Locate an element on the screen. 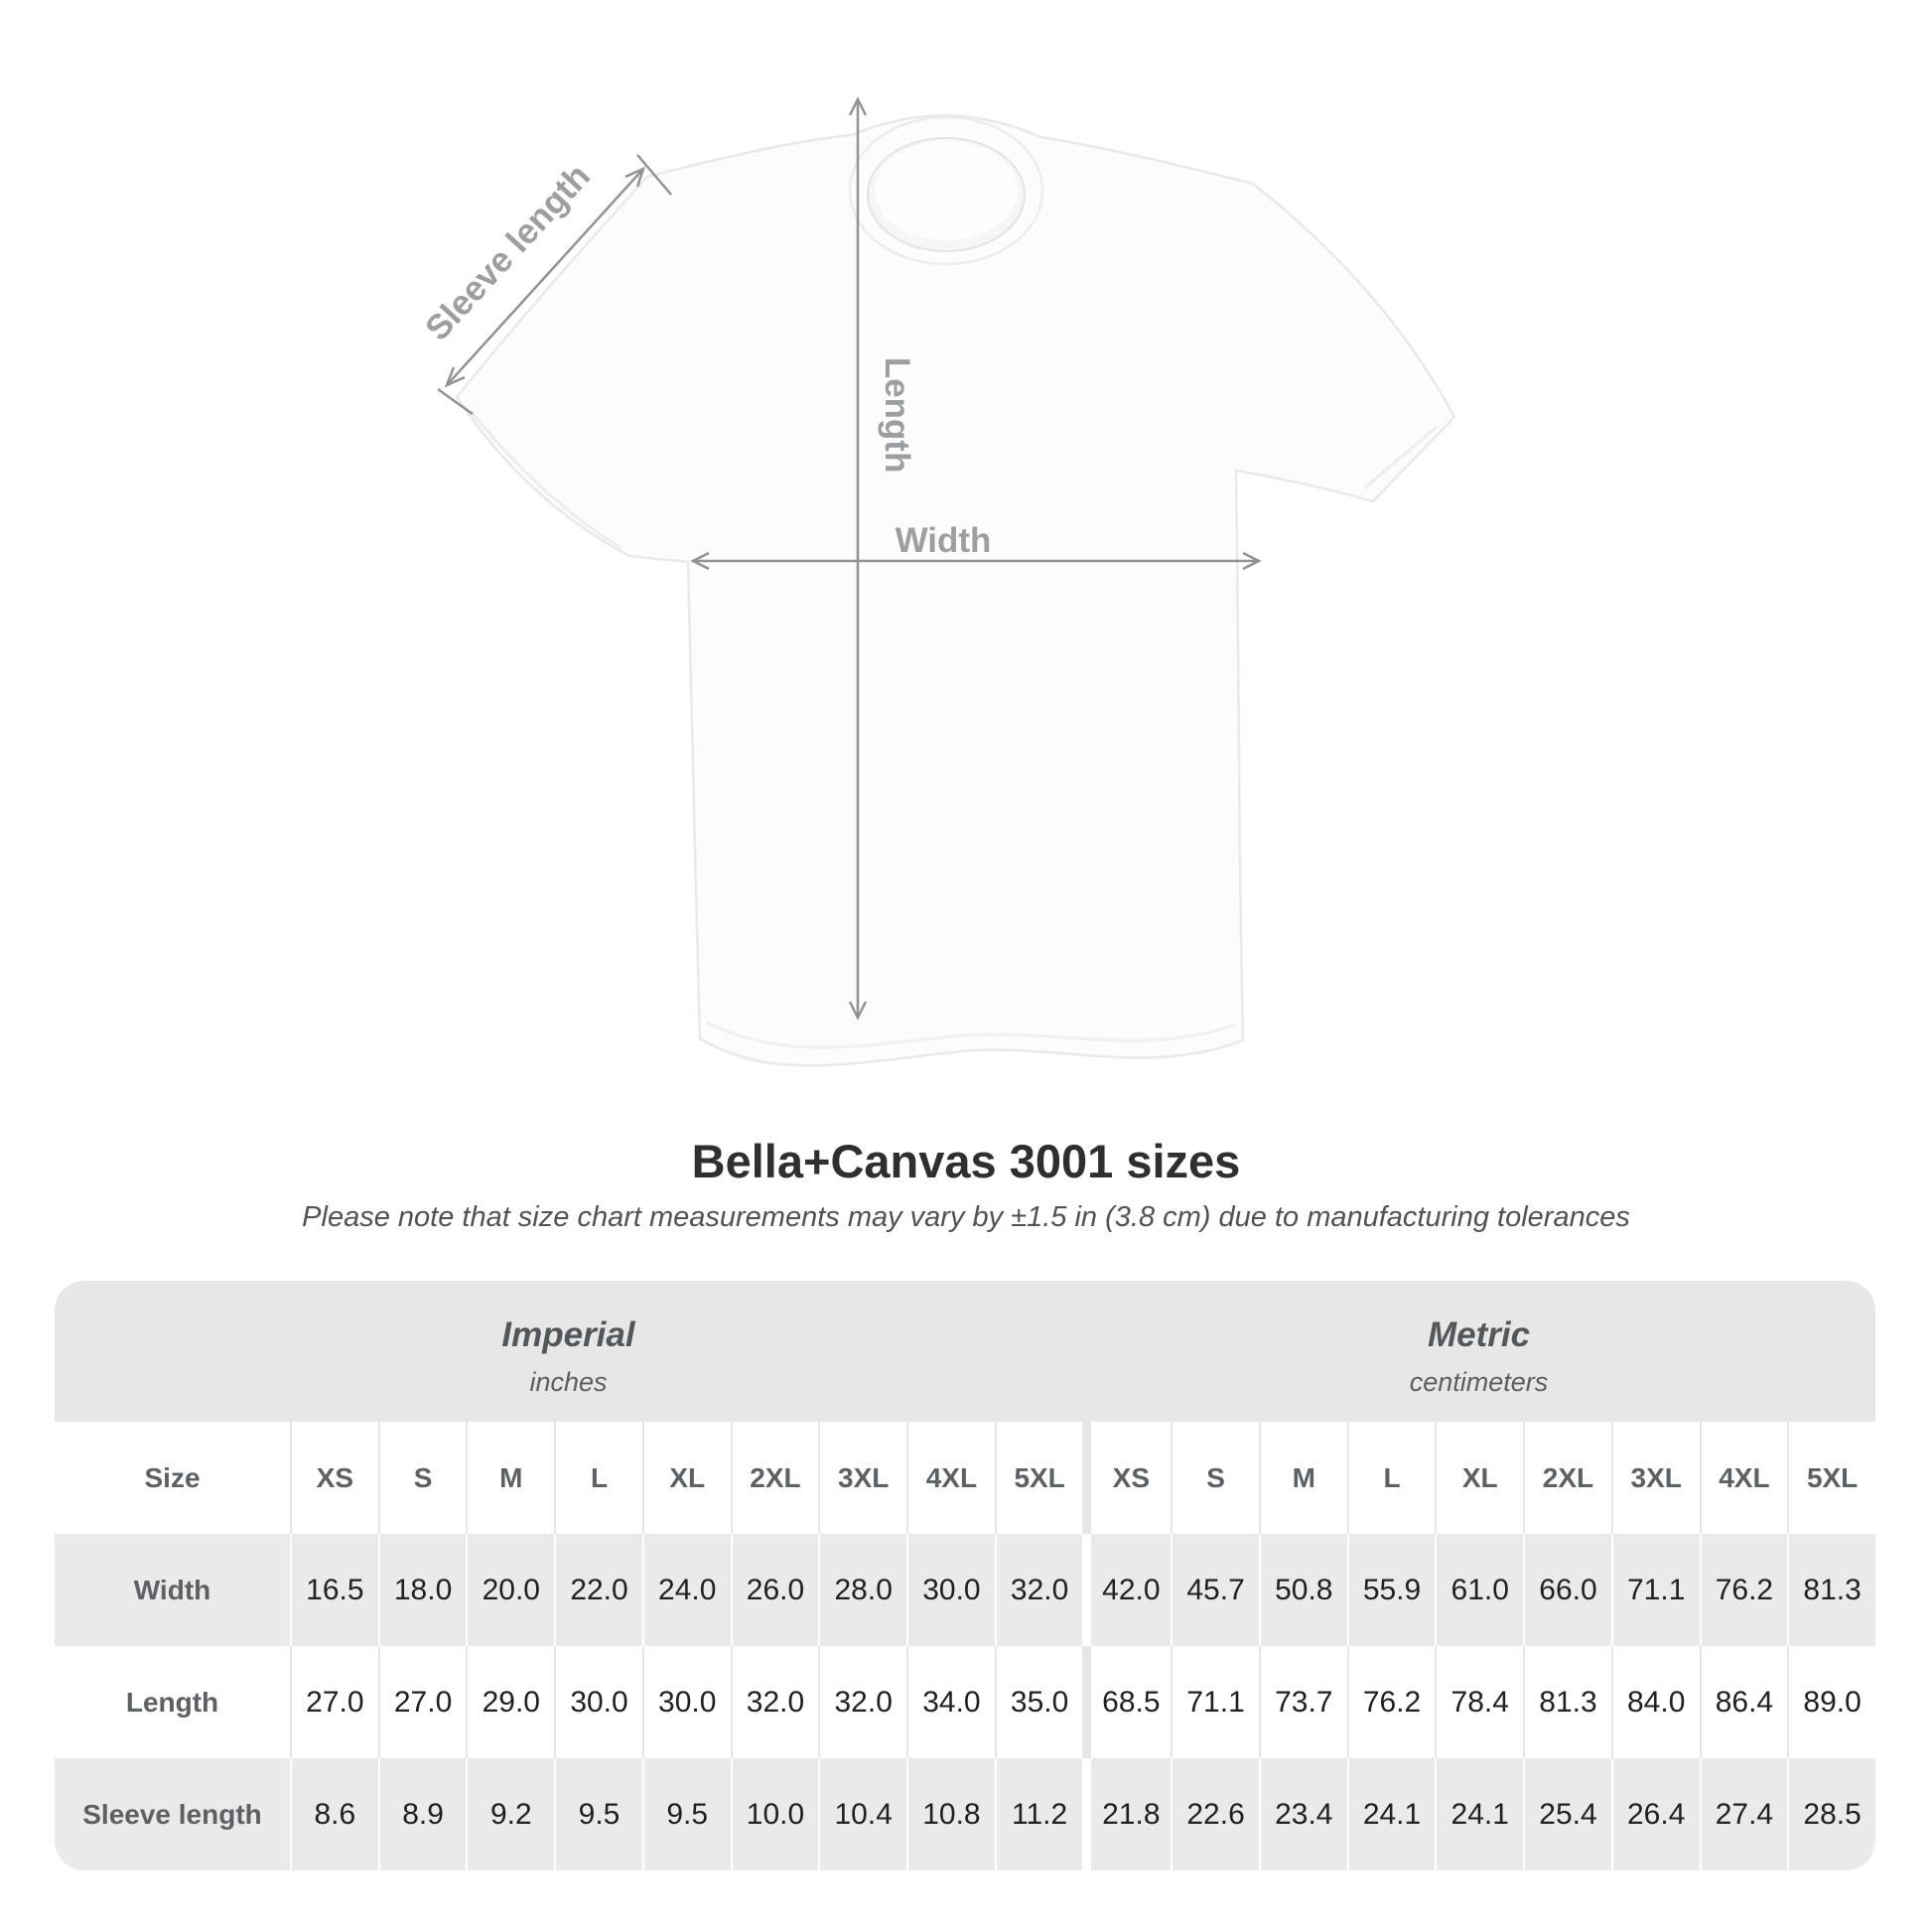 This screenshot has width=1932, height=1932. row-label: Length is located at coordinates (172, 1702).